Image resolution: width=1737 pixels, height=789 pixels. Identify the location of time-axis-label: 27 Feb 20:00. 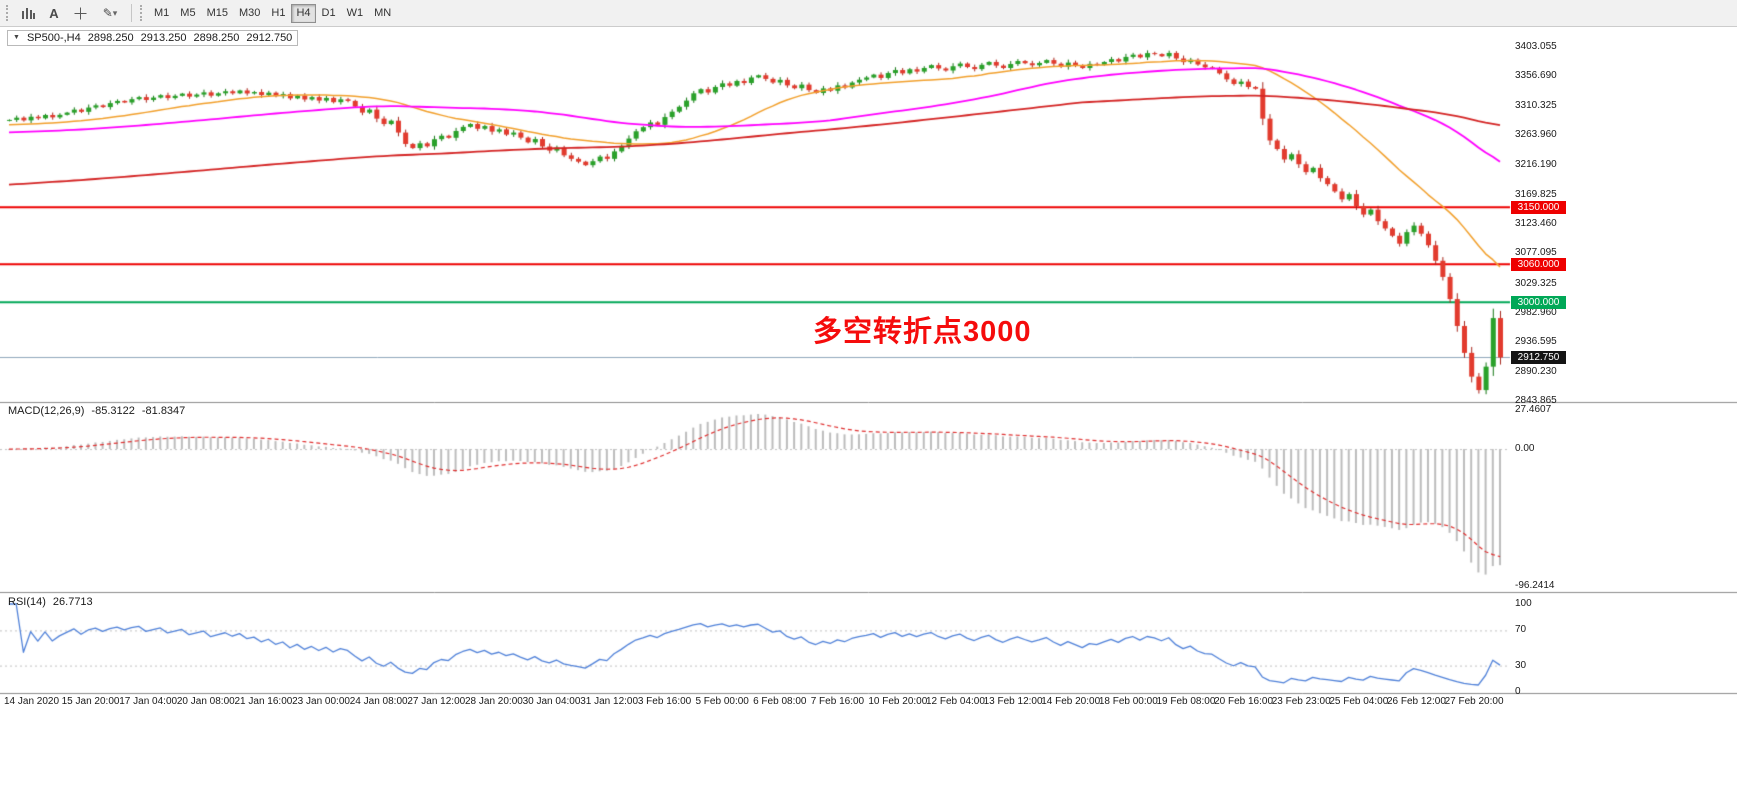
(1474, 701).